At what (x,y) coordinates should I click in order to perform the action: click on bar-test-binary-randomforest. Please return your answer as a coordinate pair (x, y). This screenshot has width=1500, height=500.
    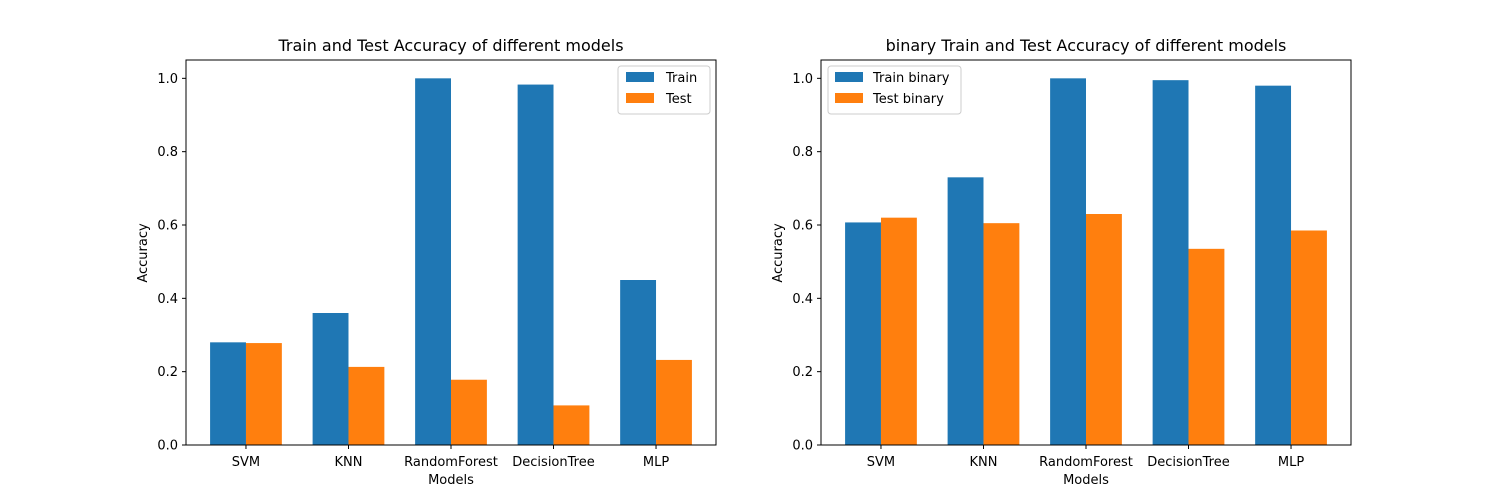
    Looking at the image, I should click on (1104, 329).